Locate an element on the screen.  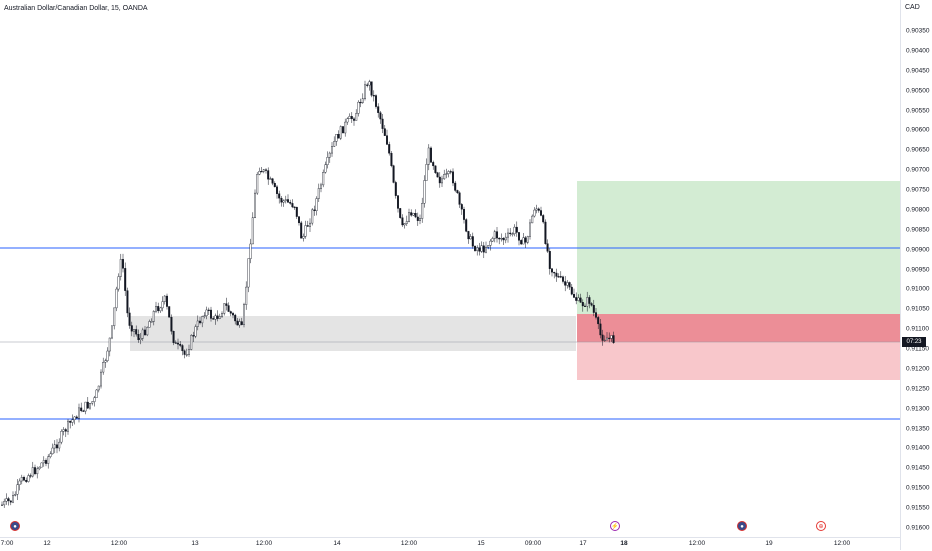
event-icon: ⊕ is located at coordinates (821, 526).